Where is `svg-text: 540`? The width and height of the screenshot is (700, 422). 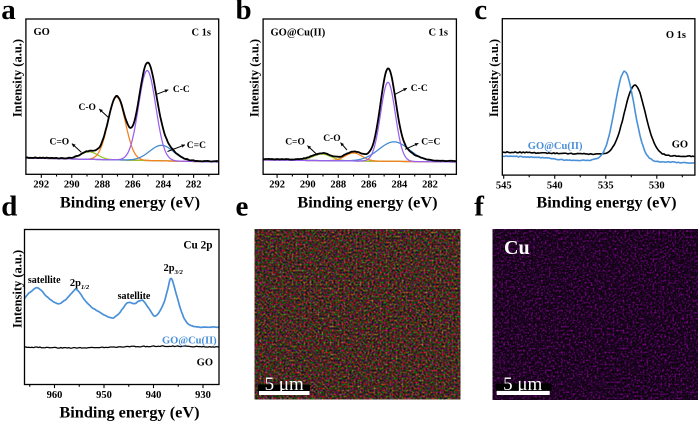 svg-text: 540 is located at coordinates (555, 185).